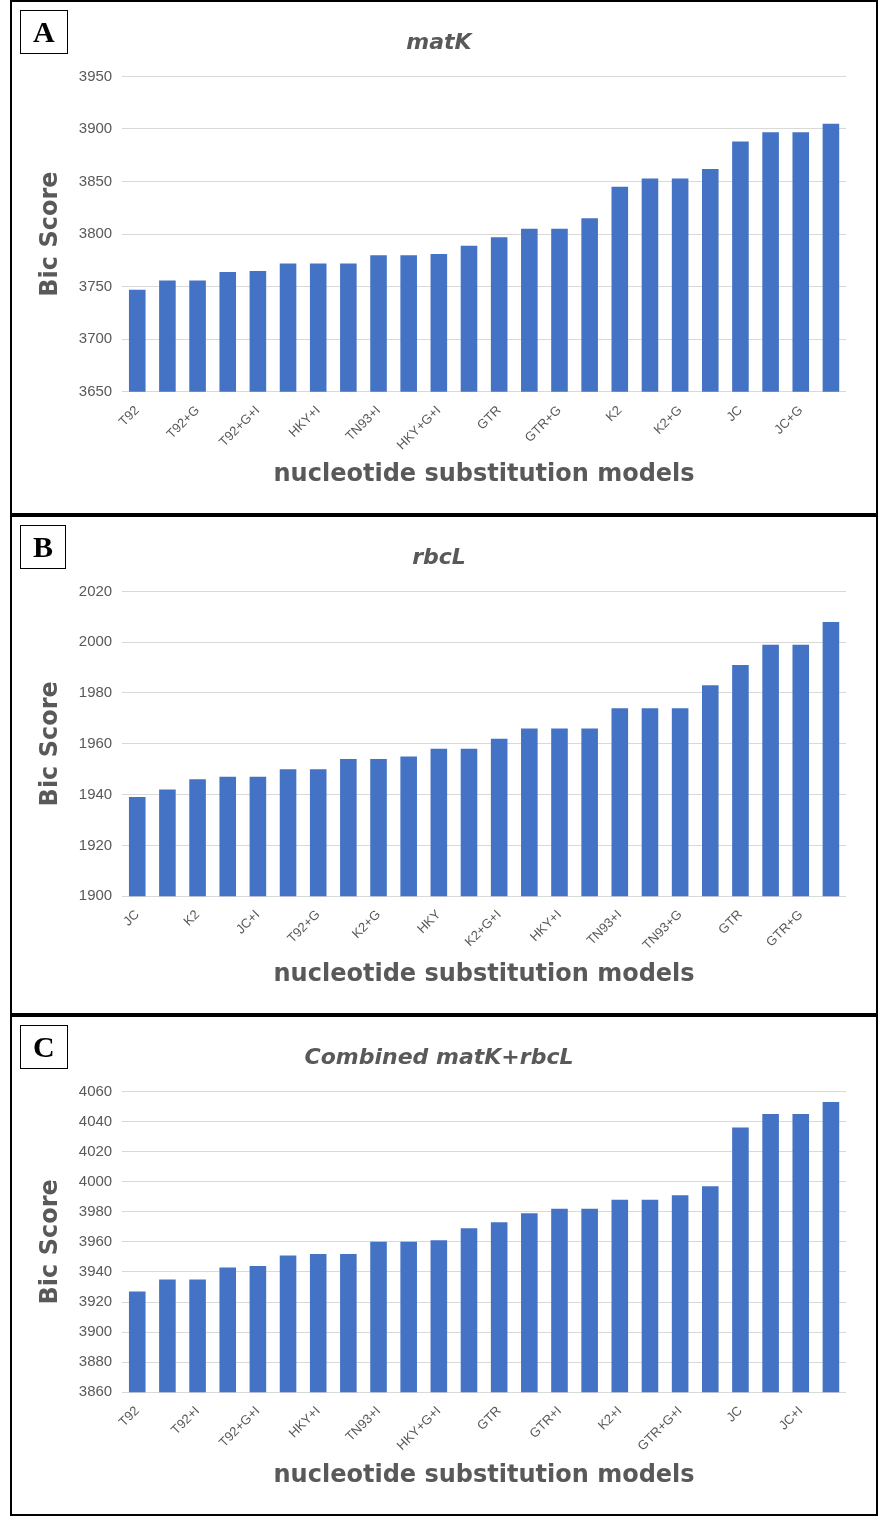  Describe the element at coordinates (95, 1210) in the screenshot. I see `y-tick-label: 3980` at that location.